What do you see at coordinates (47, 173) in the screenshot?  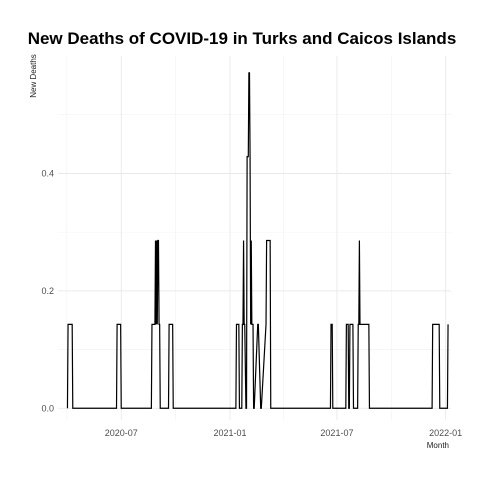 I see `y-tick-label: 0.4` at bounding box center [47, 173].